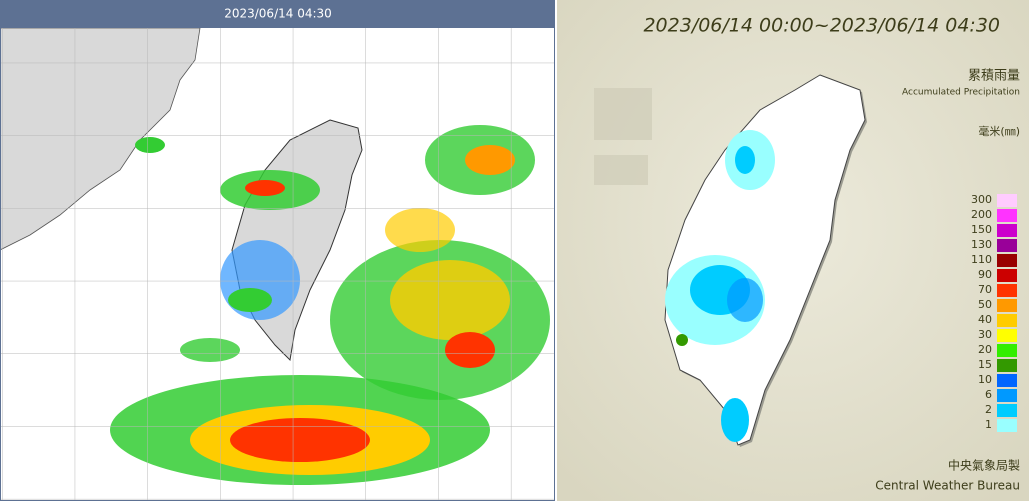 The height and width of the screenshot is (501, 1029). What do you see at coordinates (961, 93) in the screenshot?
I see `title-en: Accumulated Precipitation` at bounding box center [961, 93].